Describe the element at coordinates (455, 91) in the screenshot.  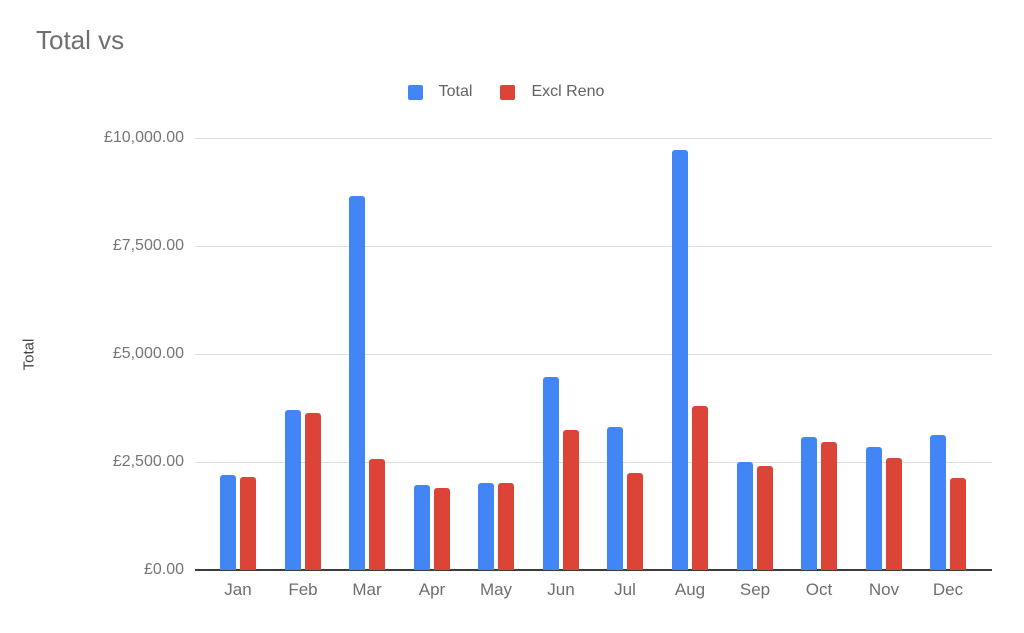
I see `legend-label: Total` at that location.